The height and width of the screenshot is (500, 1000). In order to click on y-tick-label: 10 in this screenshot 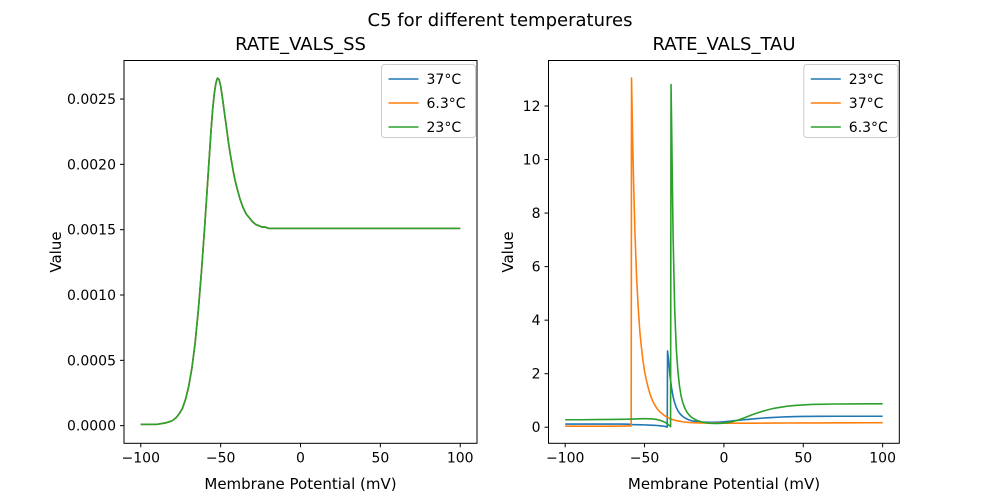, I will do `click(532, 161)`.